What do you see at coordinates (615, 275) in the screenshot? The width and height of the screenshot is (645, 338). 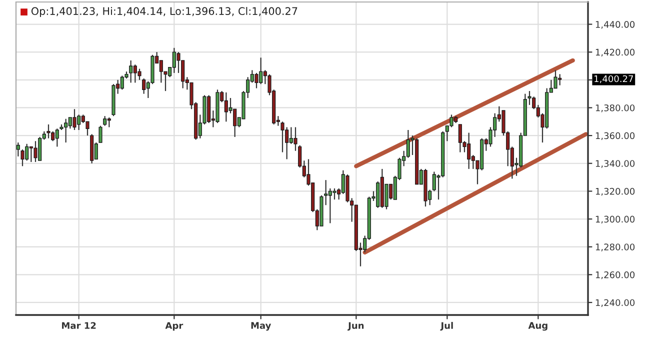 I see `y-tick-label: 1,260.00` at bounding box center [615, 275].